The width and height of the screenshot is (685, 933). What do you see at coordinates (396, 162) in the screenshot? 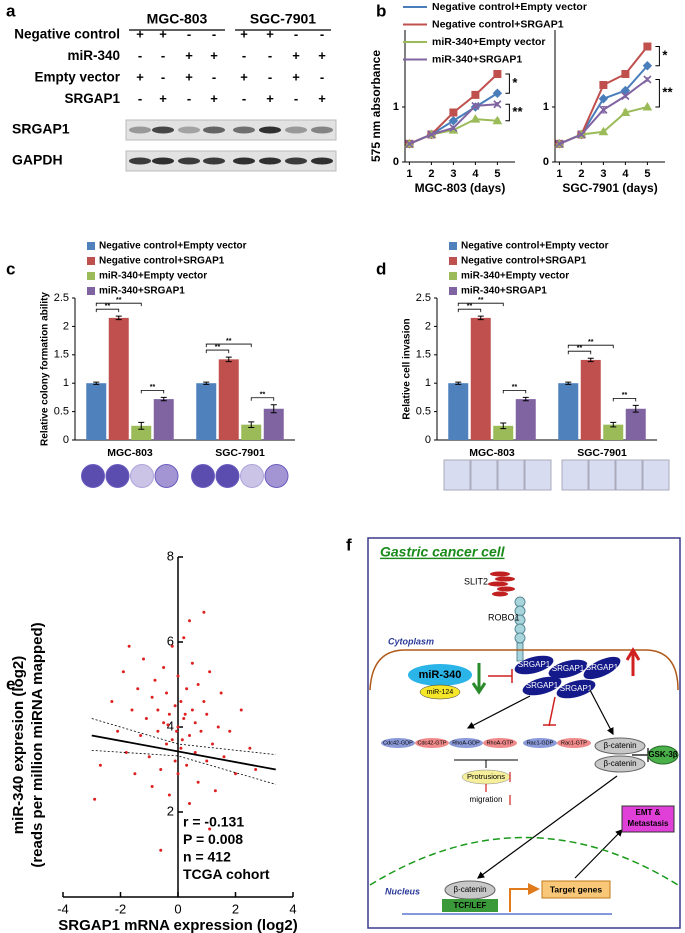
I see `y-tick-label: 0` at bounding box center [396, 162].